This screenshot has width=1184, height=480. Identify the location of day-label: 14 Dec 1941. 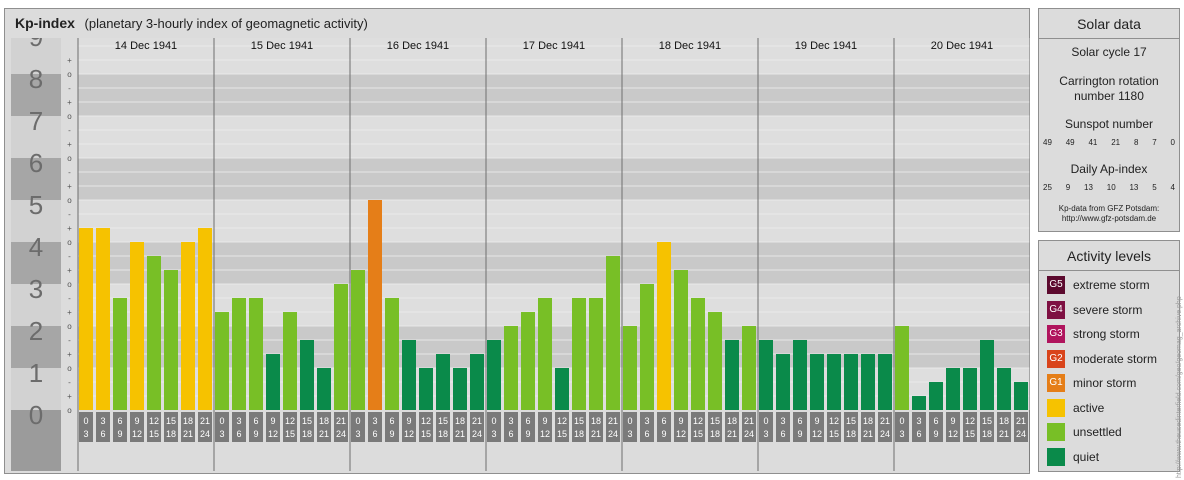
(146, 46).